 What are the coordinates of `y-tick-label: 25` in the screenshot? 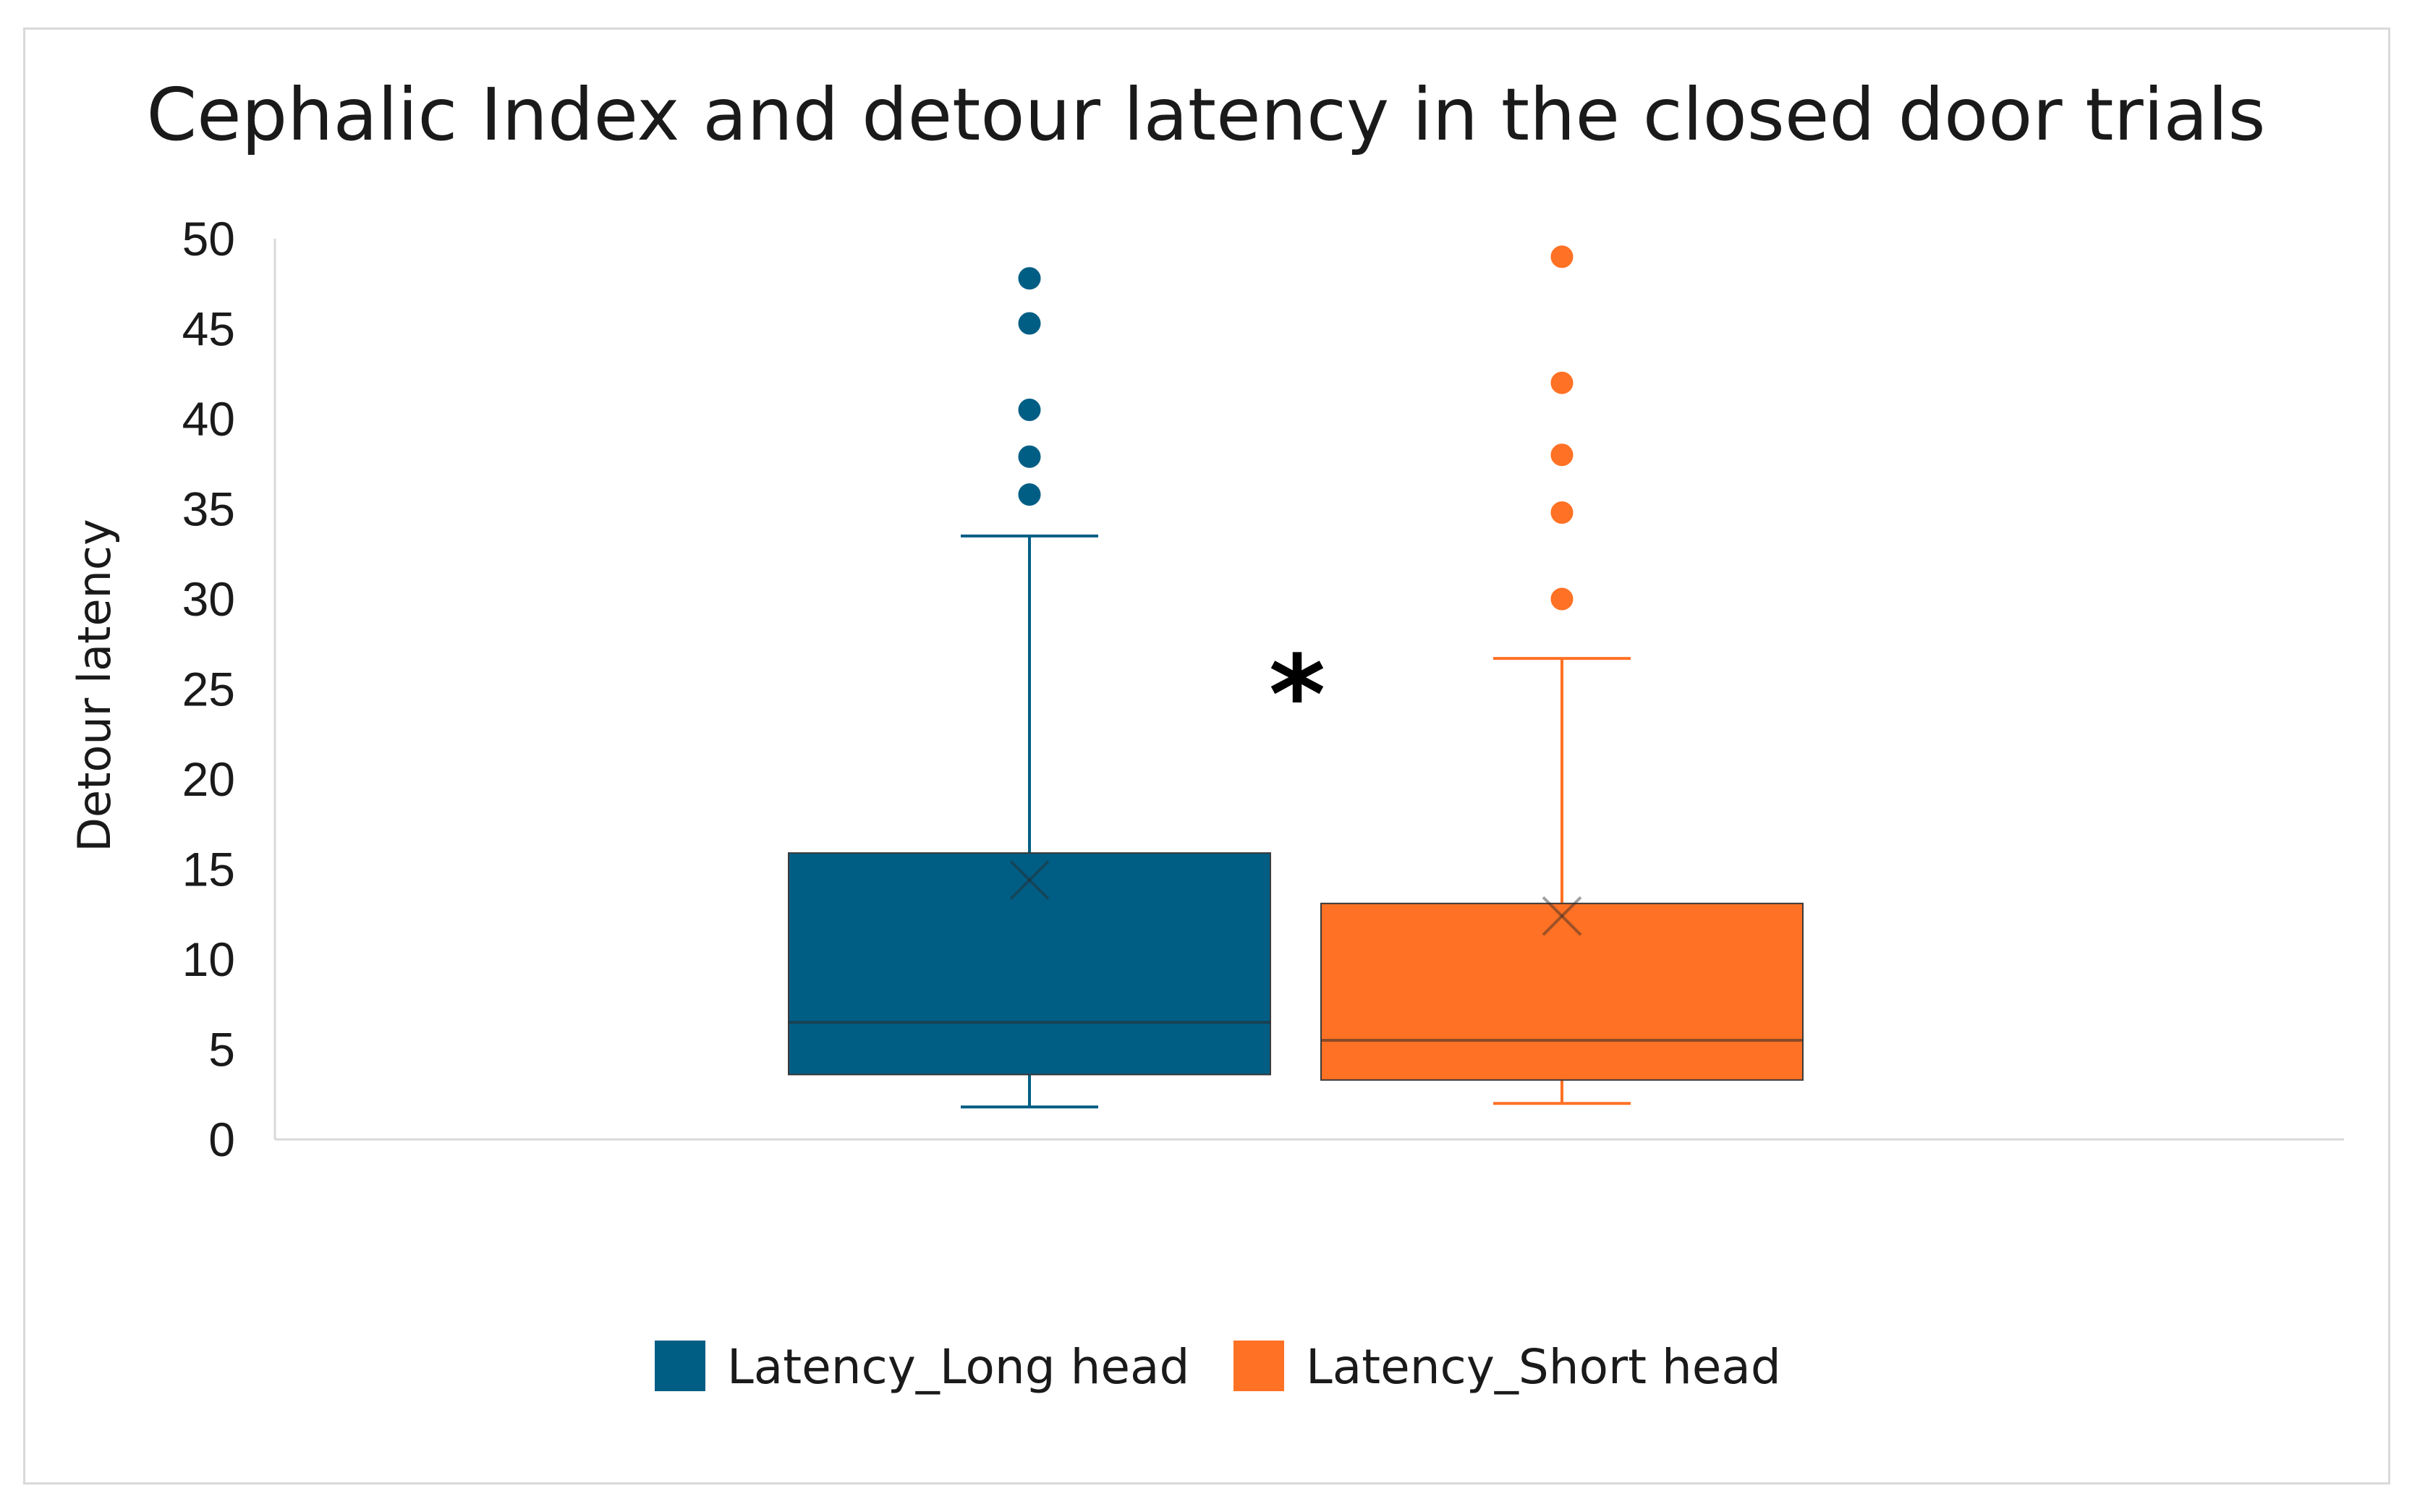 It's located at (208, 689).